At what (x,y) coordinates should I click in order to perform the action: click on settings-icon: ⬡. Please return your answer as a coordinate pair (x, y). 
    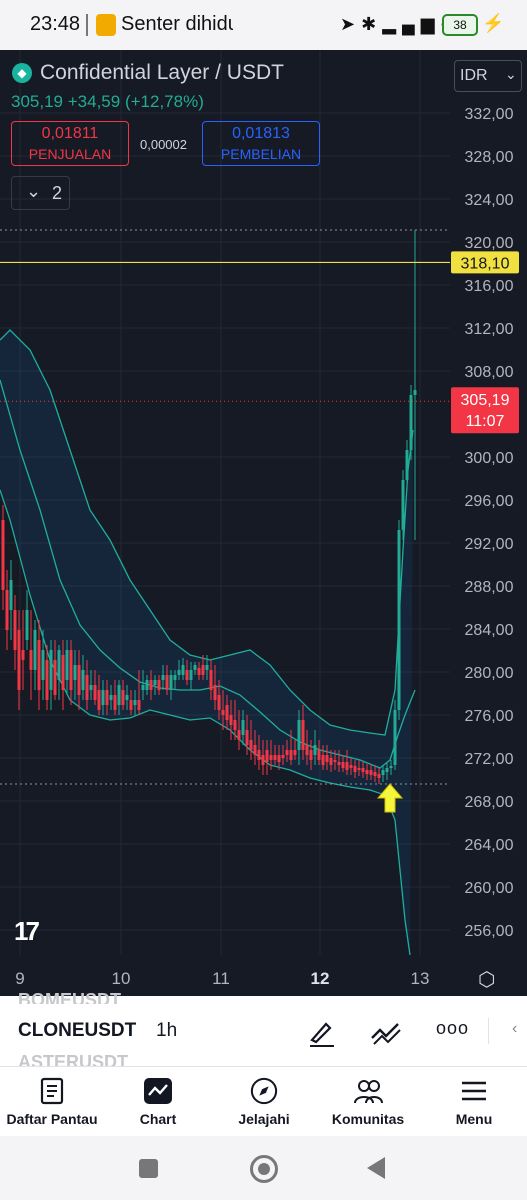
    Looking at the image, I should click on (487, 980).